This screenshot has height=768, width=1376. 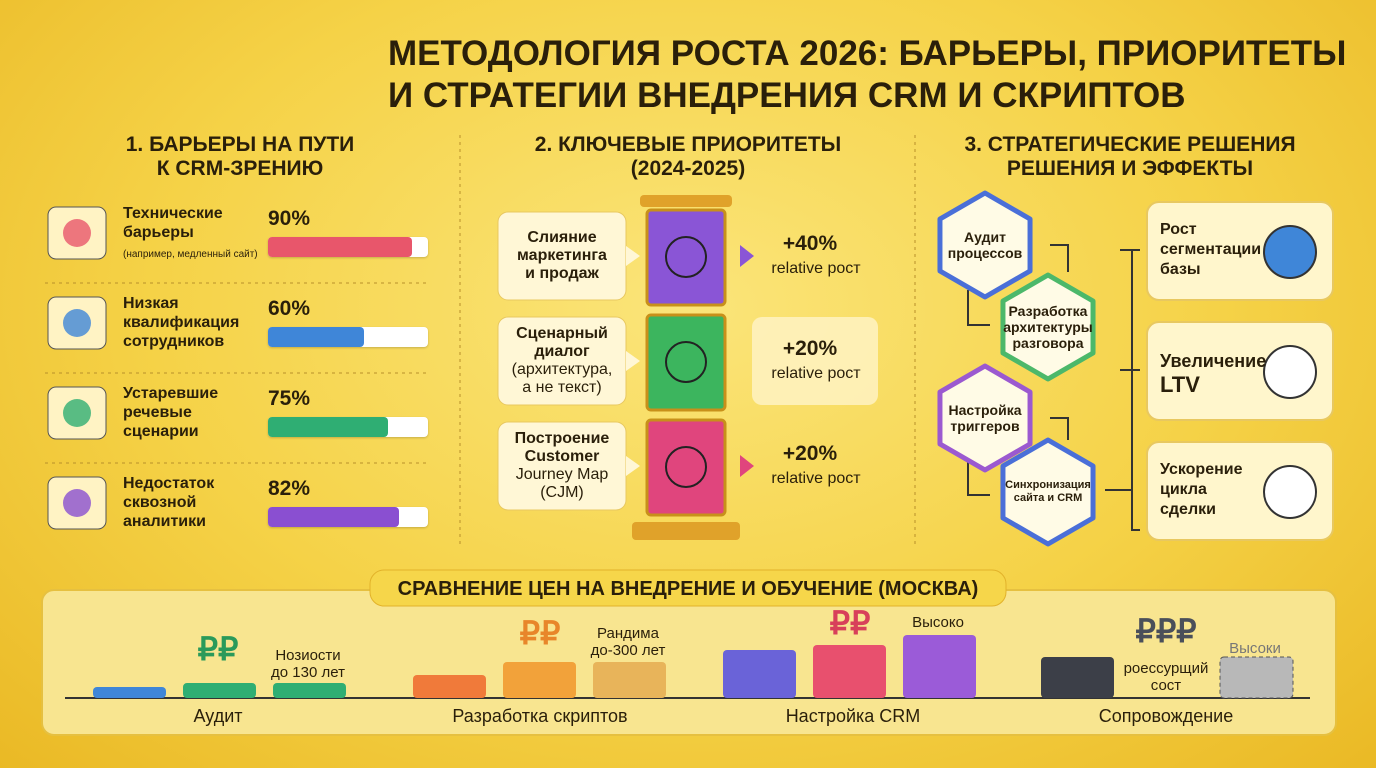 What do you see at coordinates (218, 716) in the screenshot?
I see `group-label: Аудит` at bounding box center [218, 716].